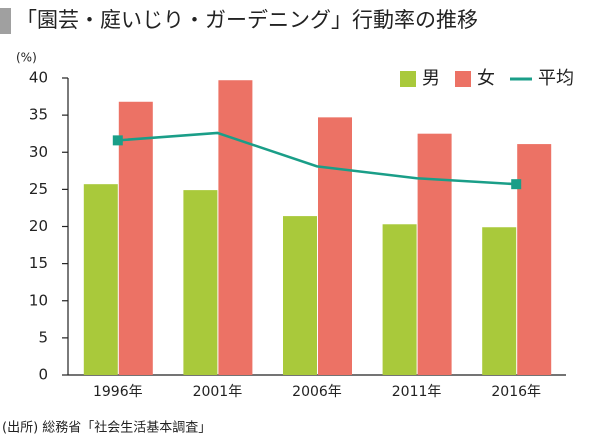  I want to click on legend-label: 女, so click(486, 78).